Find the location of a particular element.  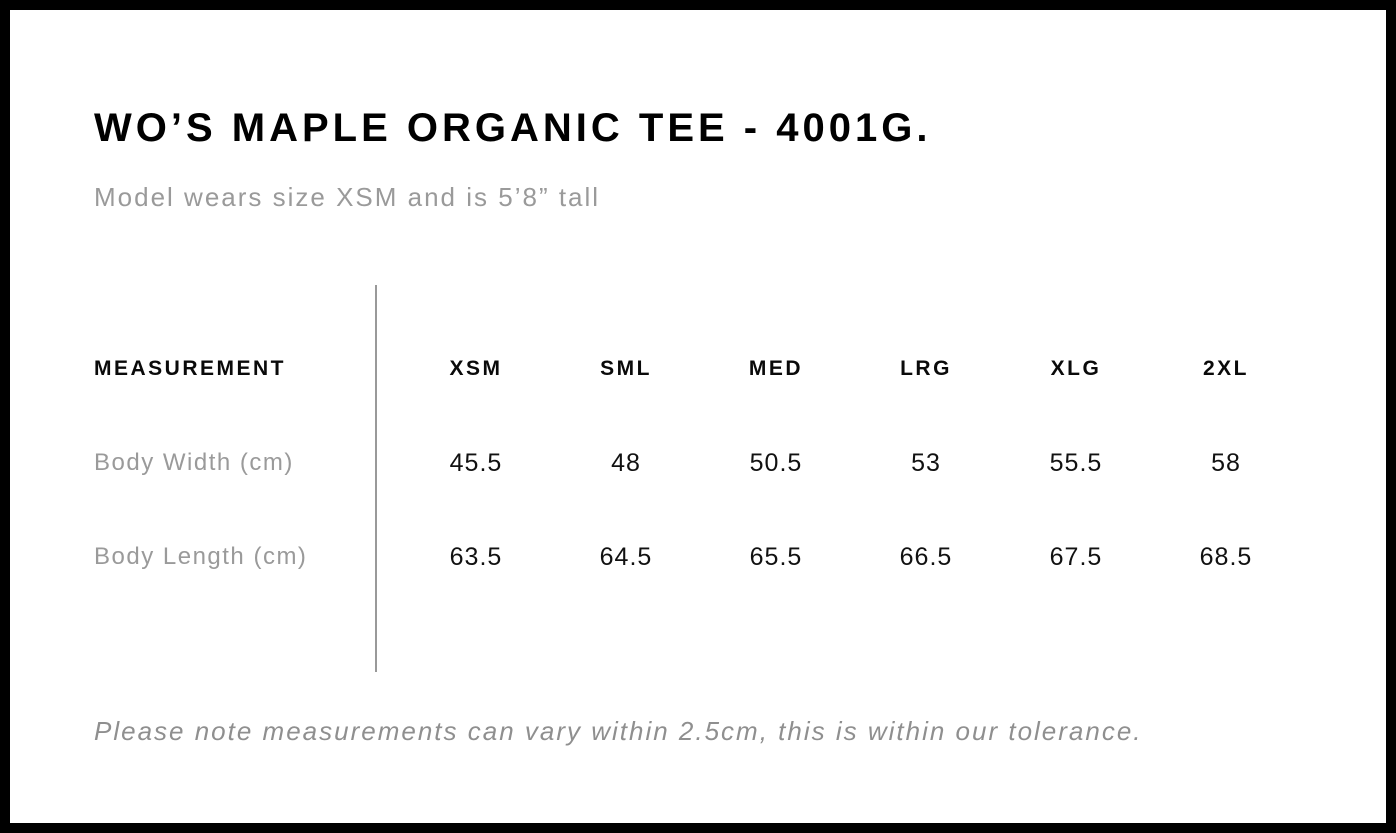

vertical-divider is located at coordinates (376, 478).